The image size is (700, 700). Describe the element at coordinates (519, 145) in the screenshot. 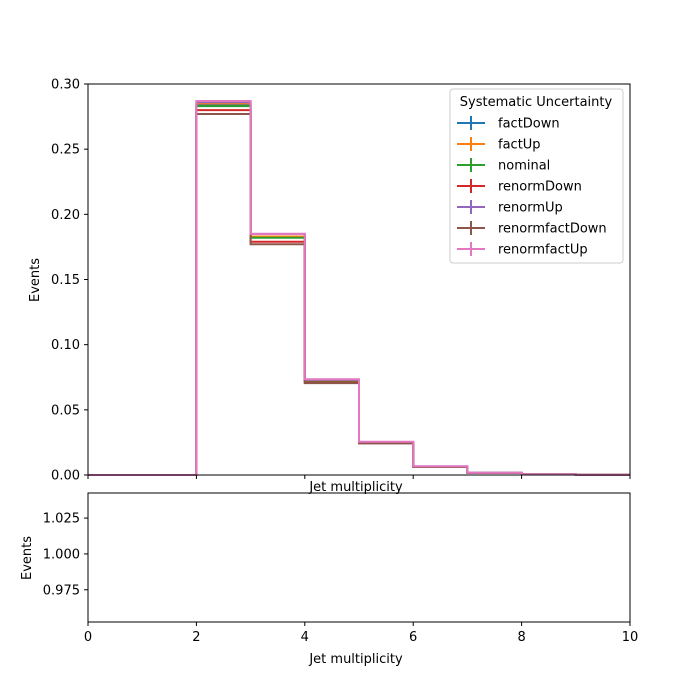

I see `legend-label: factUp` at that location.